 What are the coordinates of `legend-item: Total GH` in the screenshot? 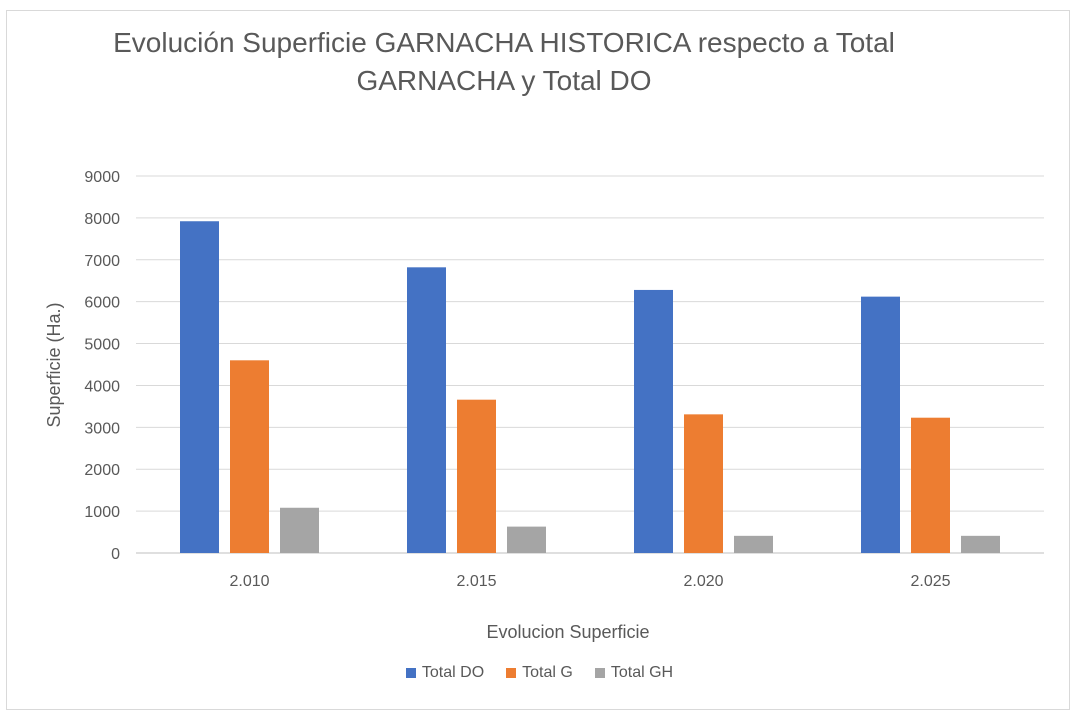 It's located at (634, 673).